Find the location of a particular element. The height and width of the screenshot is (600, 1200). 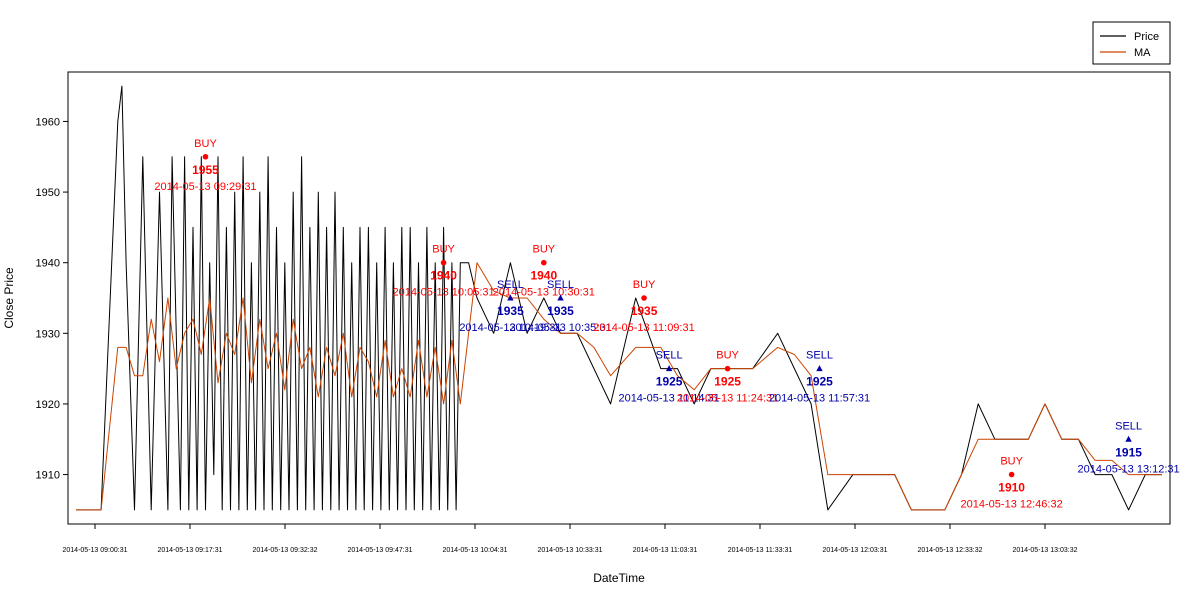

legend-box is located at coordinates (1131, 43).